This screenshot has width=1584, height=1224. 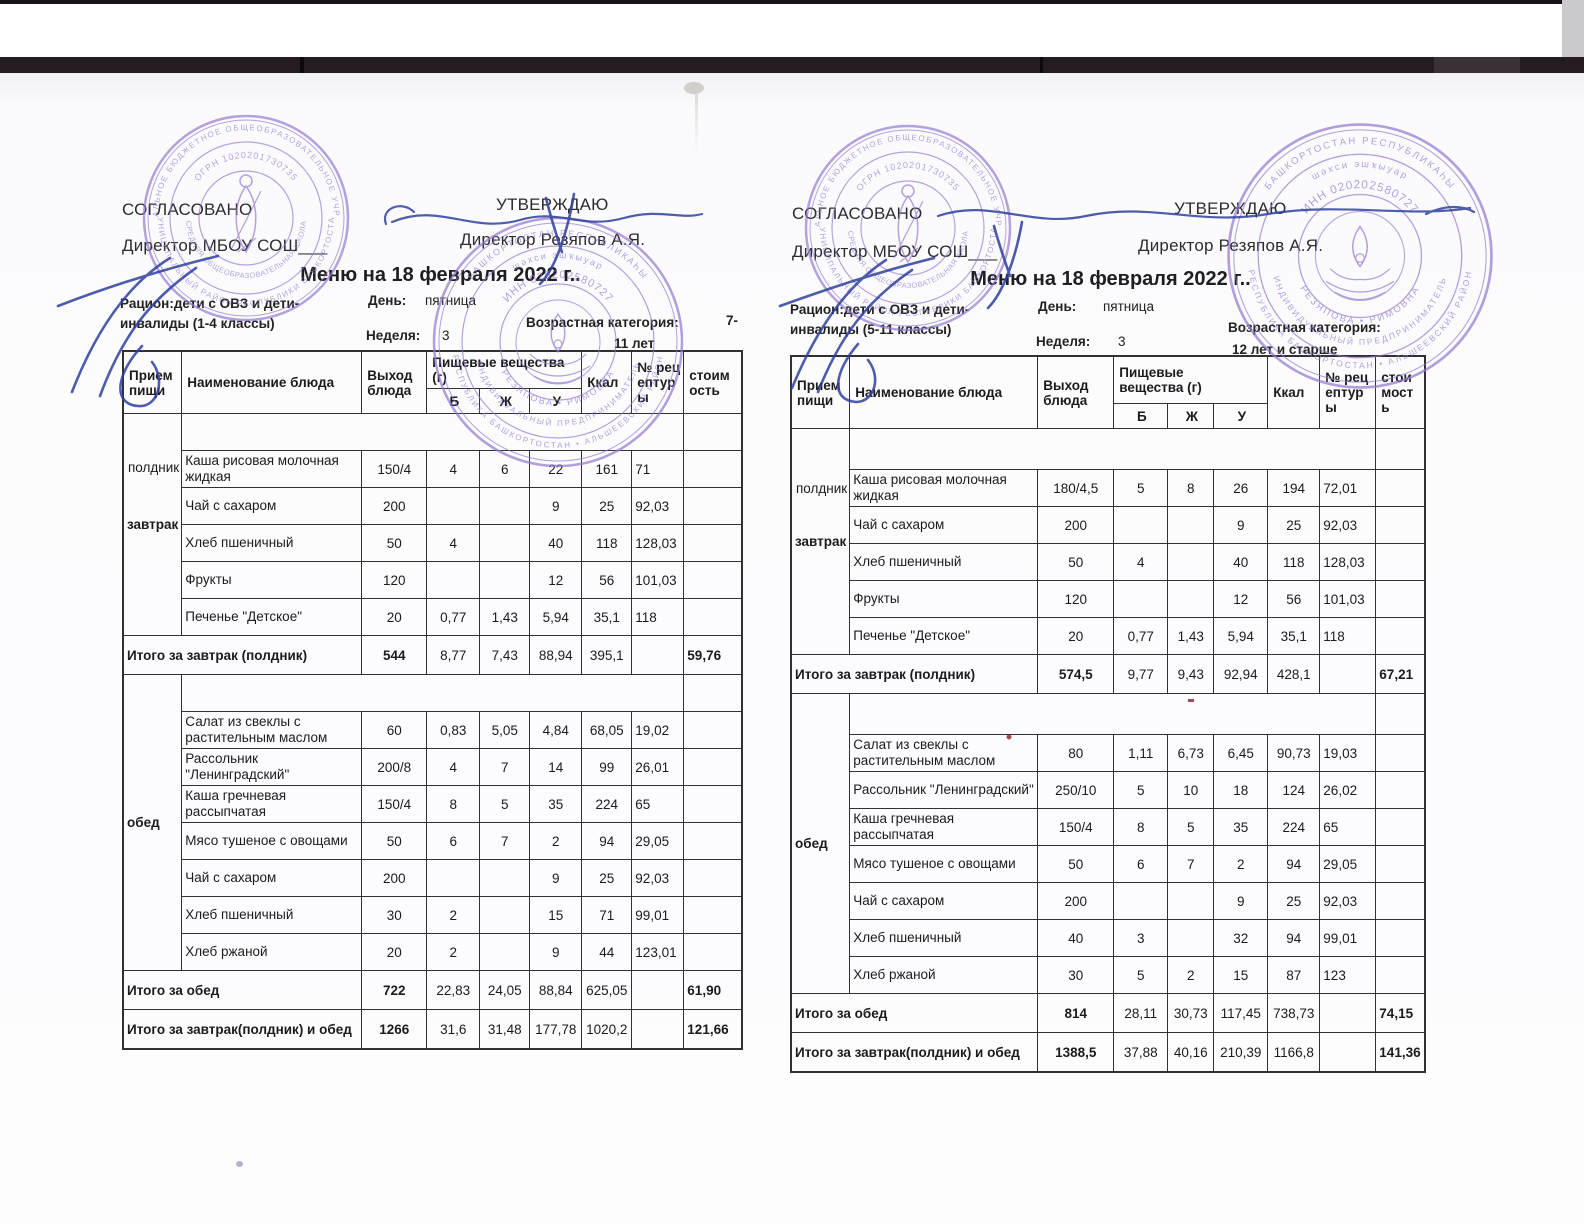 I want to click on carb-cell: 32, so click(x=1241, y=938).